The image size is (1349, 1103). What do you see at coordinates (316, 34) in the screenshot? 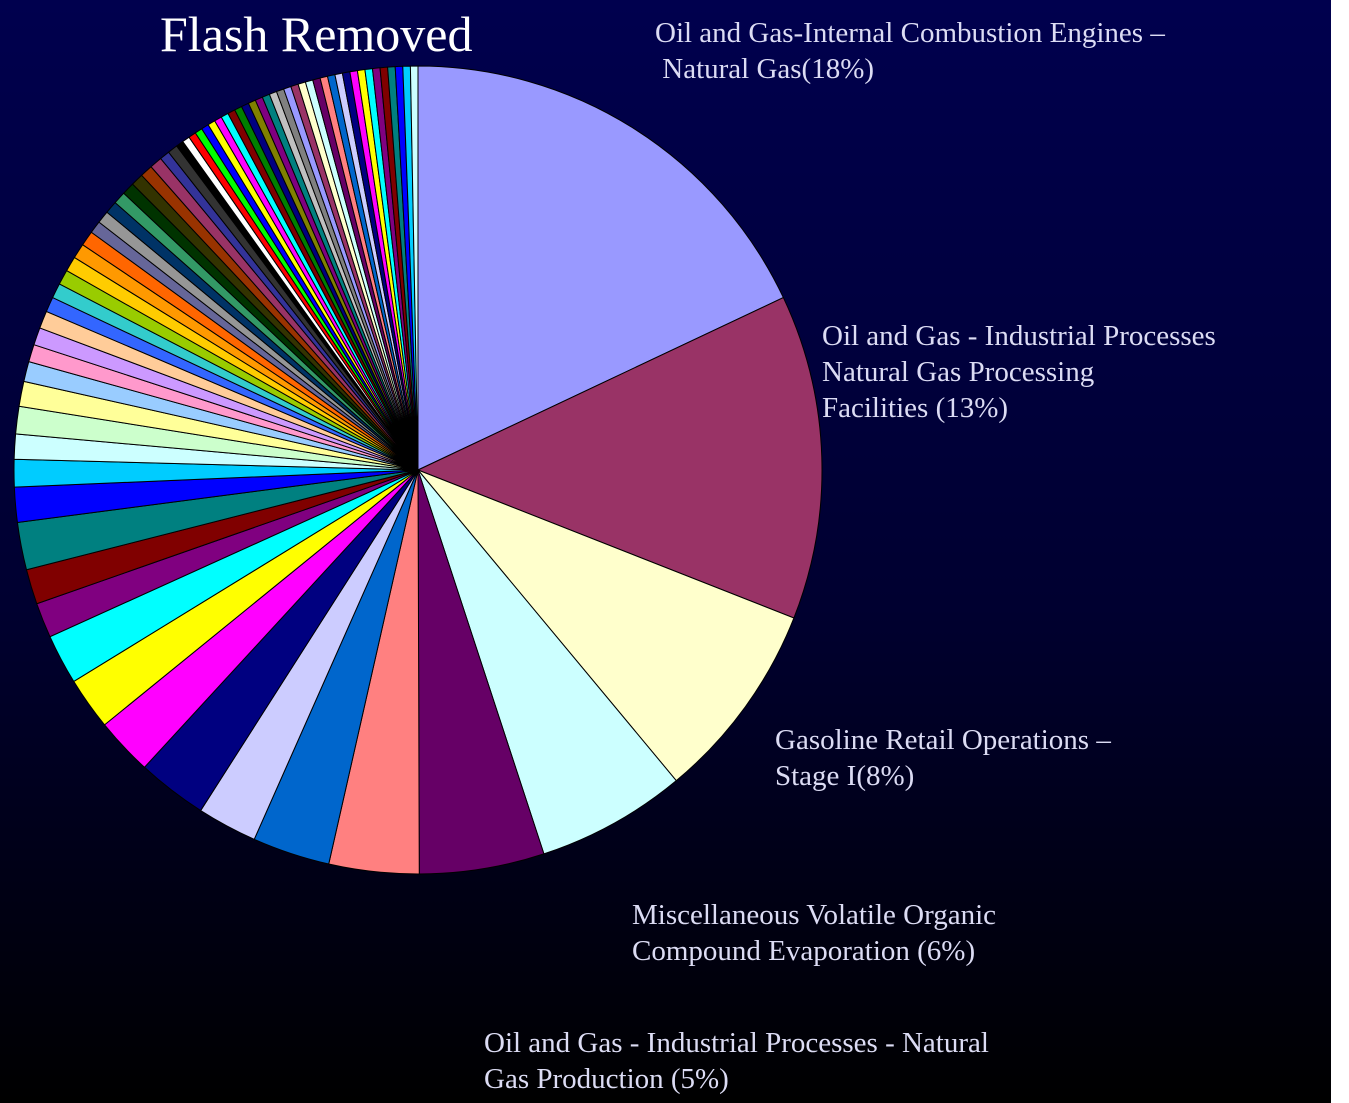
I see `chart-title: Flash Removed` at bounding box center [316, 34].